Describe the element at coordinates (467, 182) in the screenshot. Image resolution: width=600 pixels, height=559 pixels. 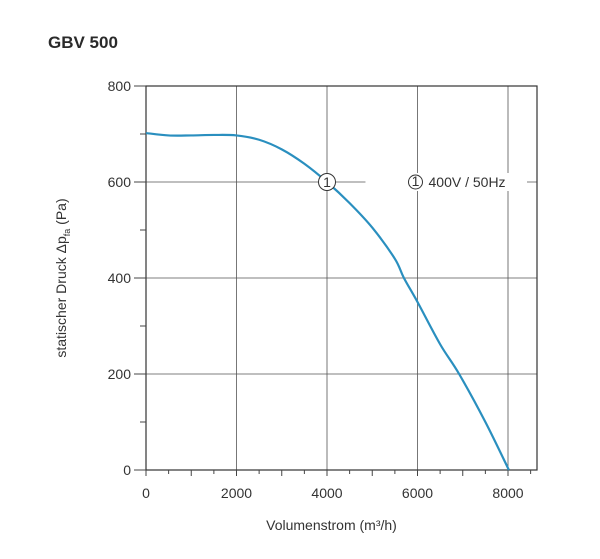
I see `legend-label: 400V / 50Hz` at that location.